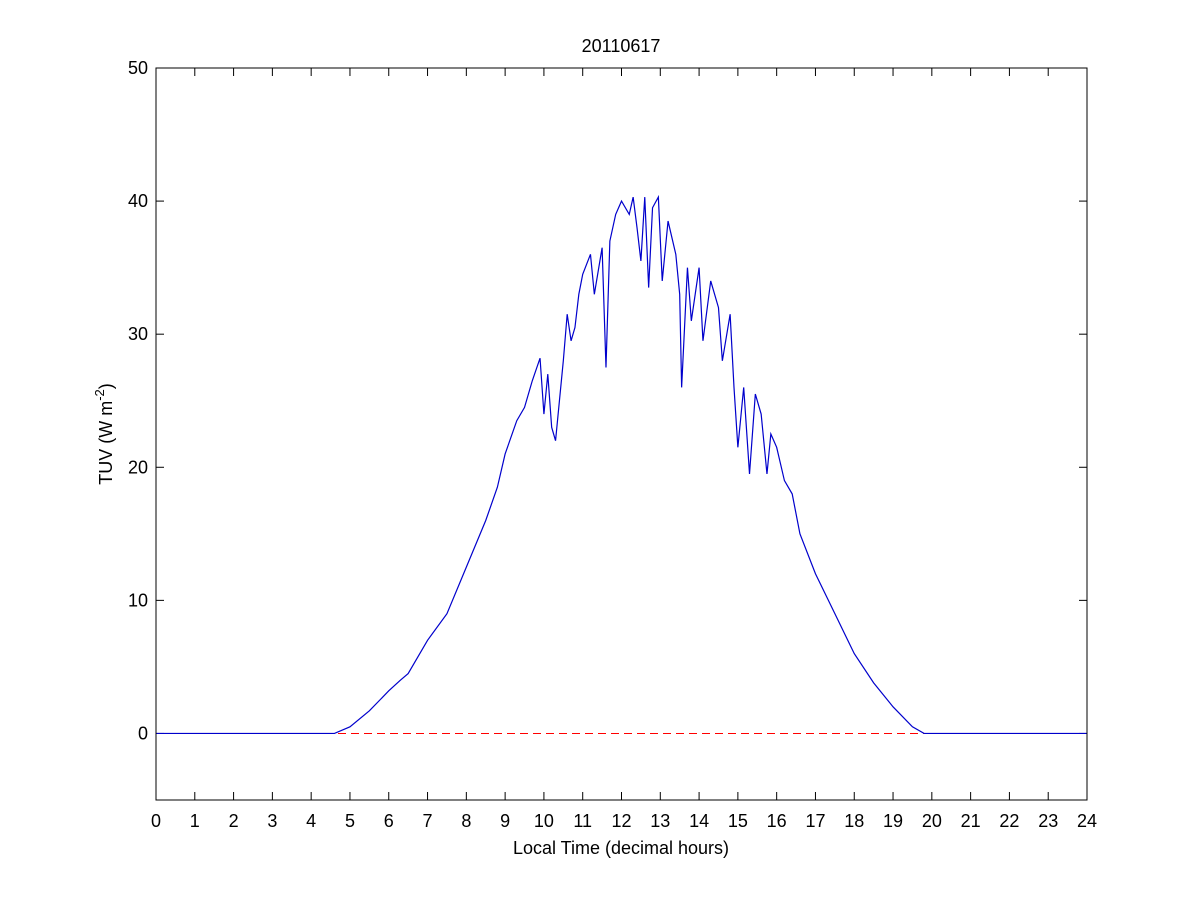 The image size is (1201, 900). Describe the element at coordinates (138, 201) in the screenshot. I see `y-tick-label: 40` at that location.